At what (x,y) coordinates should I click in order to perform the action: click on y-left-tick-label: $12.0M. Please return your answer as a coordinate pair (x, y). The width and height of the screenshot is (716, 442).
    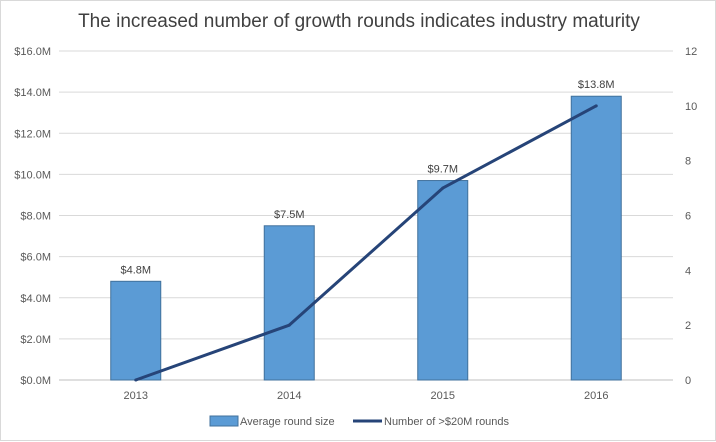
    Looking at the image, I should click on (32, 134).